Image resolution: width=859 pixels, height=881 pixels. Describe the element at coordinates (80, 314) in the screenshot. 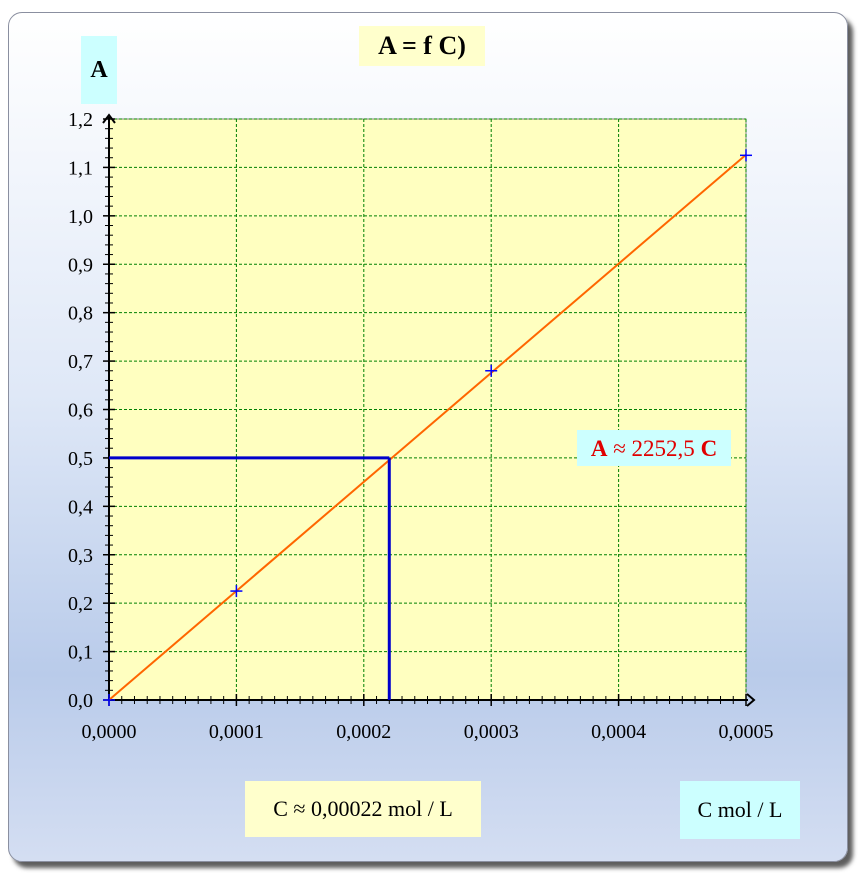

I see `y-tick-label: 0,8` at that location.